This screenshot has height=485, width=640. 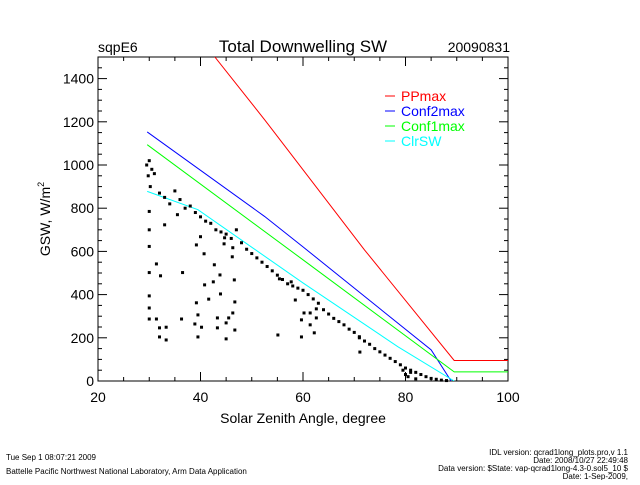 What do you see at coordinates (45, 221) in the screenshot?
I see `y-axis-label-text: GSW, W/m` at bounding box center [45, 221].